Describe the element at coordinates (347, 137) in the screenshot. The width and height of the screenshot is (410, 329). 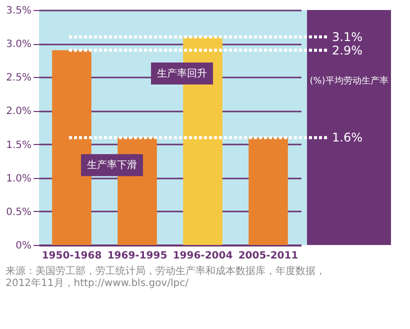
I see `ref-line-label: 1.6%` at that location.